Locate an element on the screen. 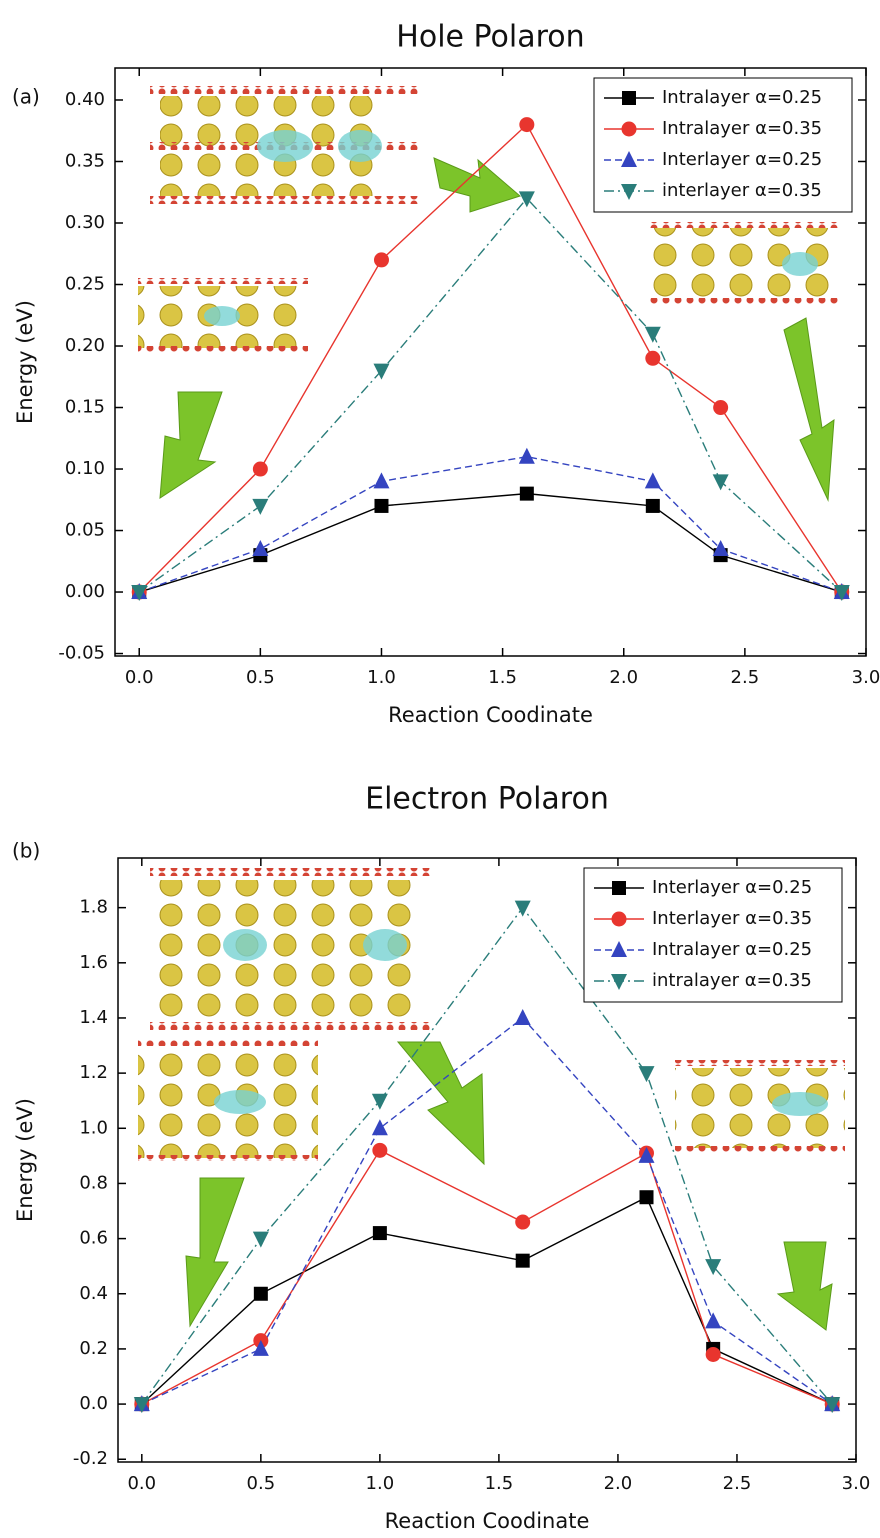 This screenshot has height=1538, width=880. y-tick-label: 0.20 is located at coordinates (85, 345).